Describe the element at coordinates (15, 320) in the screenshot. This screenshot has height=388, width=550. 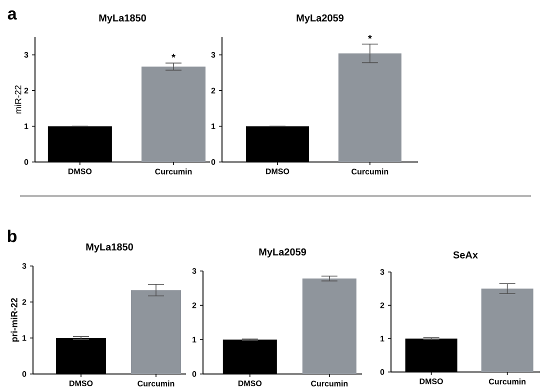
I see `y-axis-title: pri-miR-22` at that location.